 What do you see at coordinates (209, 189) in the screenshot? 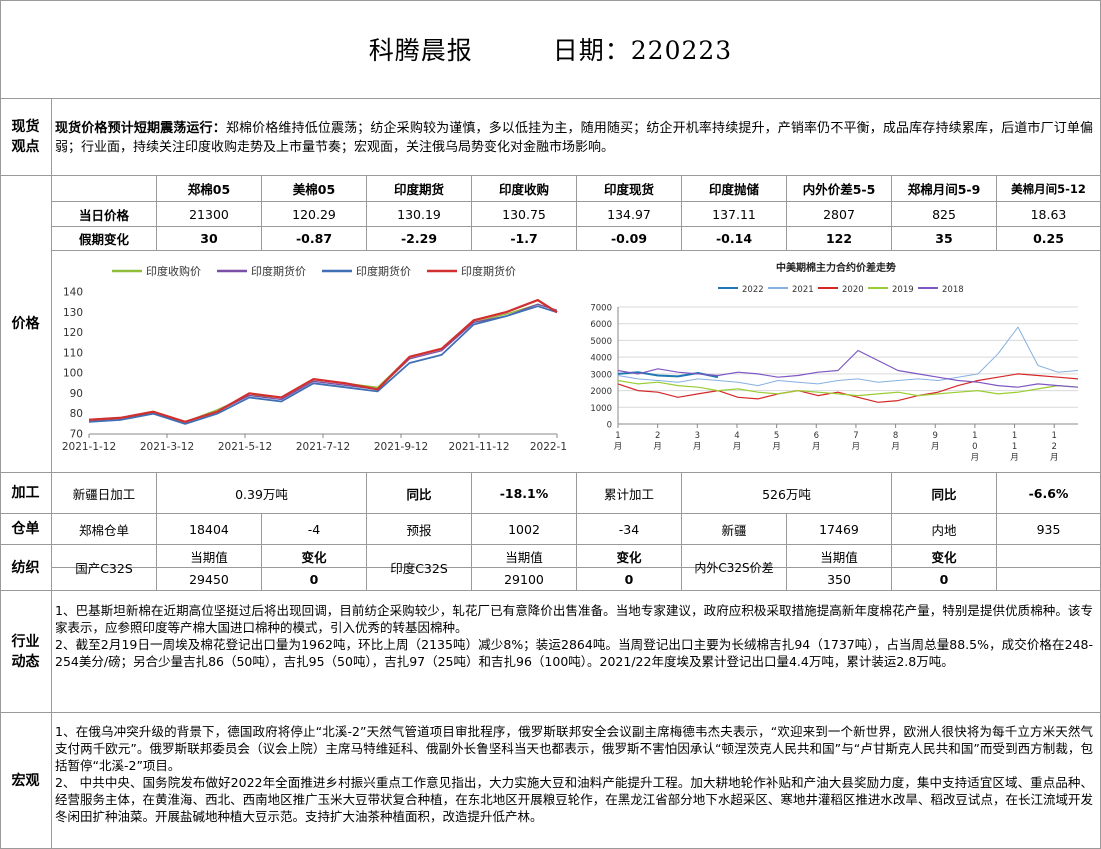
I see `col-header: 郑棉05` at bounding box center [209, 189].